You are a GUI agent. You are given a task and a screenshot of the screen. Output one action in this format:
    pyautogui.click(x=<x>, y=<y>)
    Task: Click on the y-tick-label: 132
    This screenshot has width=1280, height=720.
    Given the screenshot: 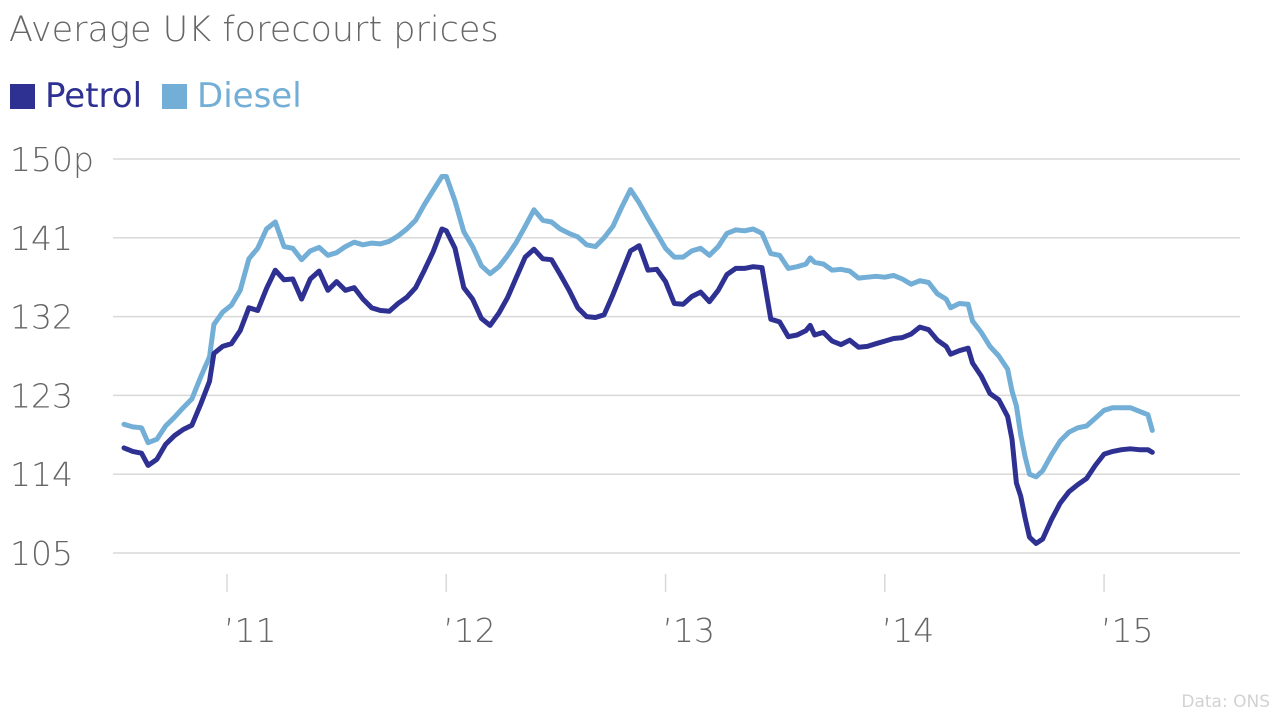 What is the action you would take?
    pyautogui.click(x=41, y=317)
    